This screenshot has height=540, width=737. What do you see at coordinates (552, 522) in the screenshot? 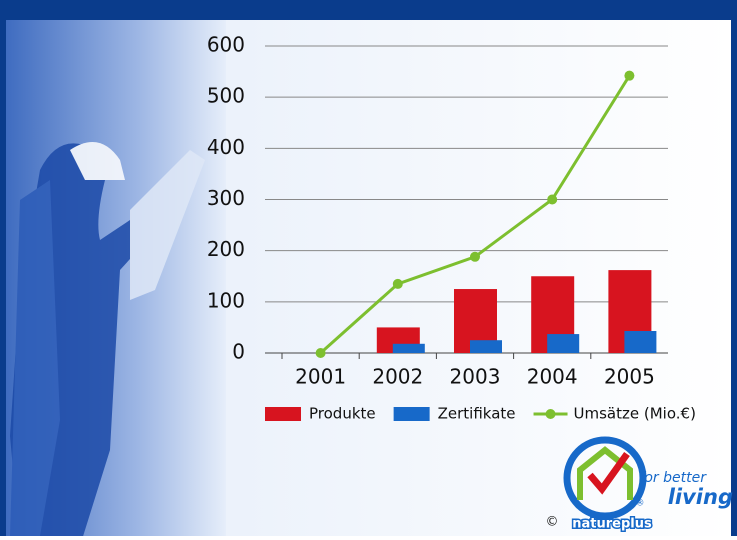
I see `copyright: ©` at bounding box center [552, 522].